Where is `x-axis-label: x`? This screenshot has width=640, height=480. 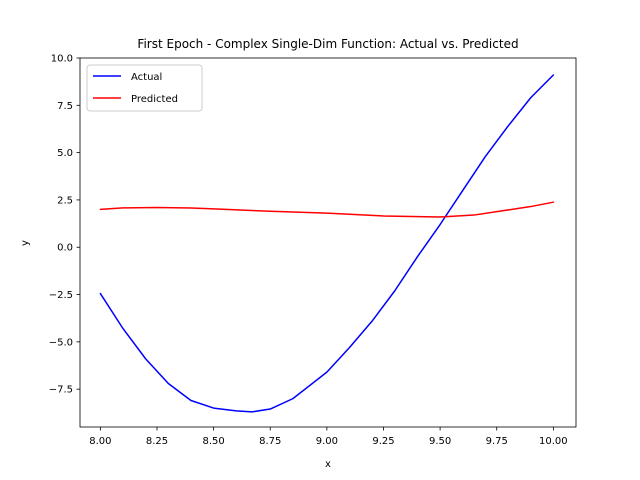 x-axis-label: x is located at coordinates (328, 464).